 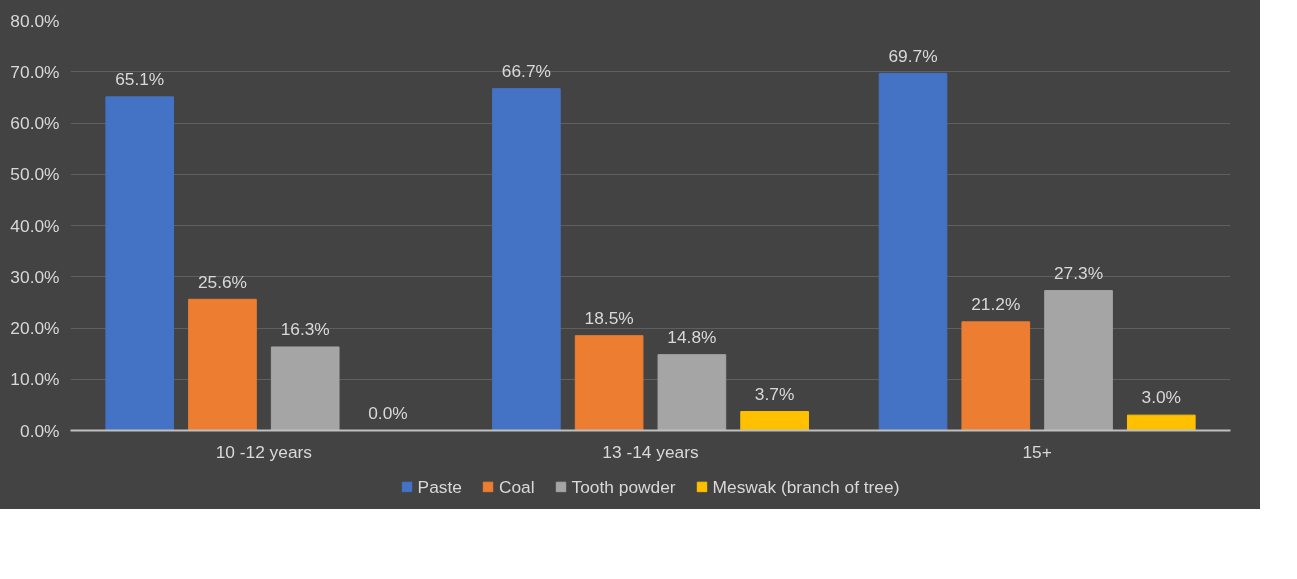 What do you see at coordinates (264, 451) in the screenshot?
I see `x-tick-label: 10 -12 years` at bounding box center [264, 451].